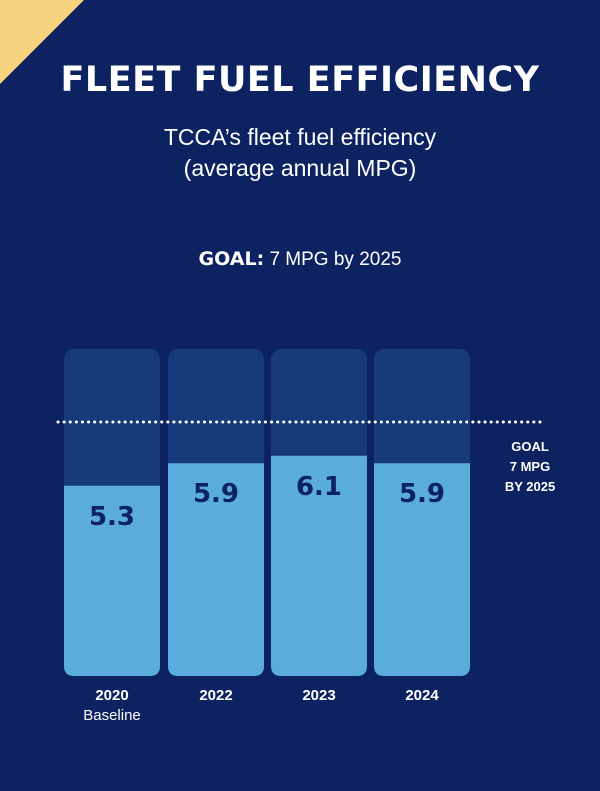 This screenshot has height=791, width=600. Describe the element at coordinates (112, 706) in the screenshot. I see `category-label-2020: 2020 Baseline` at that location.